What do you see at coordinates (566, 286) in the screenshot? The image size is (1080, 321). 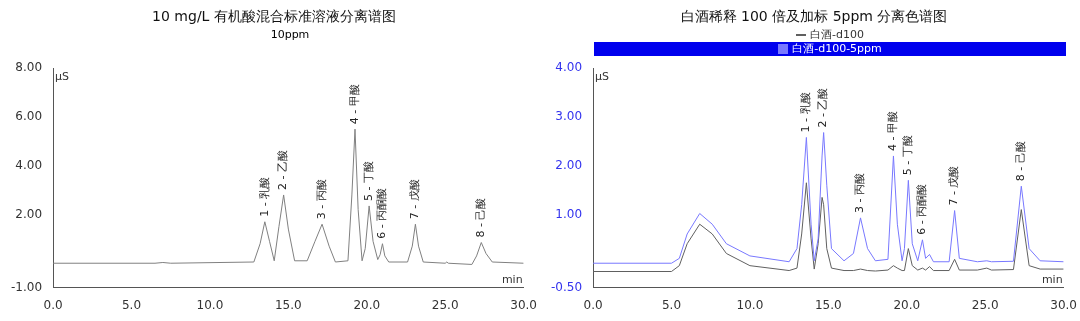 I see `y-tick-label: -0.50` at bounding box center [566, 286].